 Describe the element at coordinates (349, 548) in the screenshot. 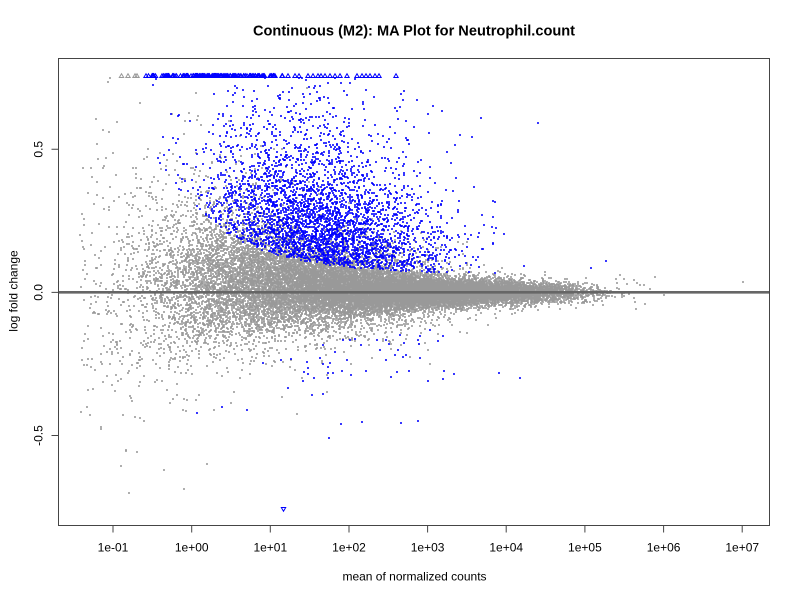

I see `svg-text: 1e+02` at that location.